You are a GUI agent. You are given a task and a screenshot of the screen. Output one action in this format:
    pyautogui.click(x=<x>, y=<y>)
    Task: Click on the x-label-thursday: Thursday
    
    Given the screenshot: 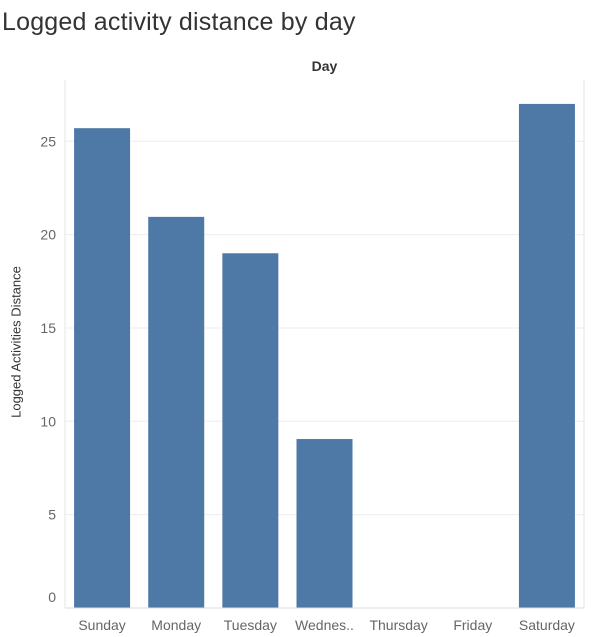 What is the action you would take?
    pyautogui.click(x=398, y=625)
    